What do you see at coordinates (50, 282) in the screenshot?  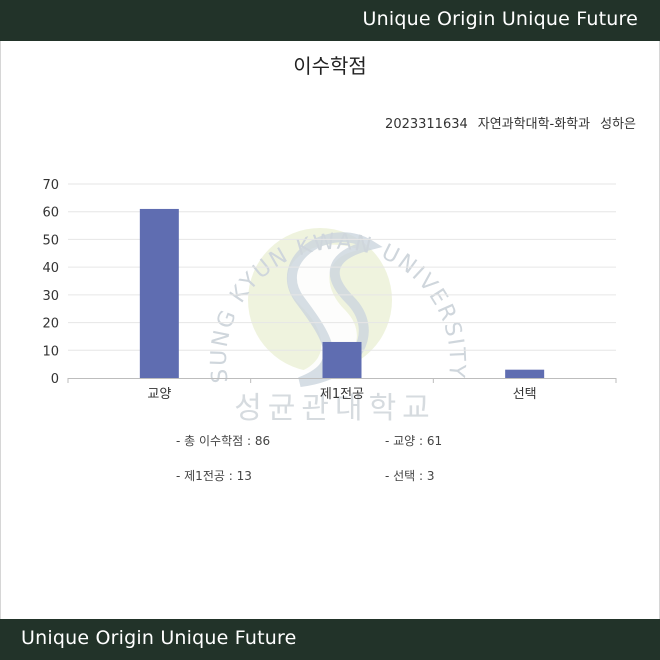 I see `y-axis-ticks: 0 10 20 30 40 50 60 70` at bounding box center [50, 282].